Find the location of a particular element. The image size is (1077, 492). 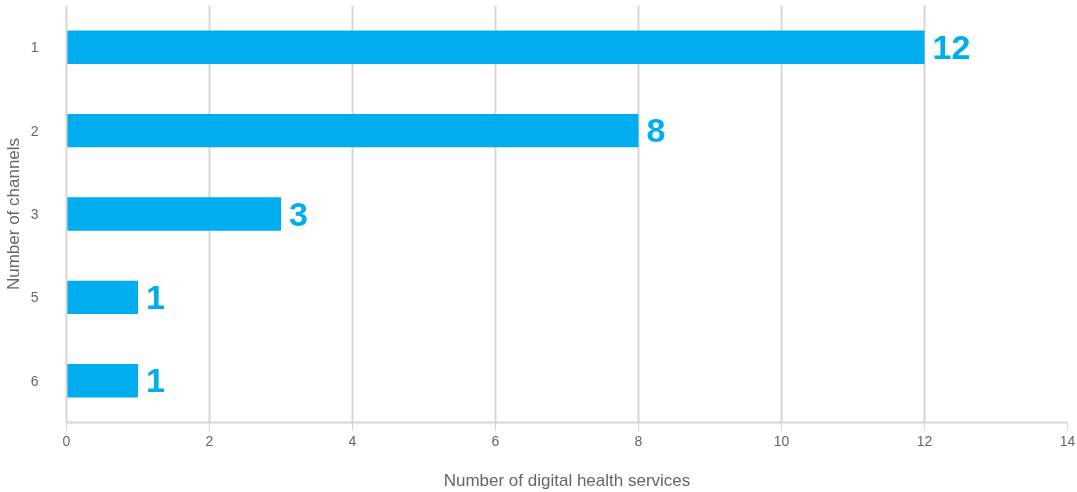

y-tick-label: 3 is located at coordinates (34, 214).